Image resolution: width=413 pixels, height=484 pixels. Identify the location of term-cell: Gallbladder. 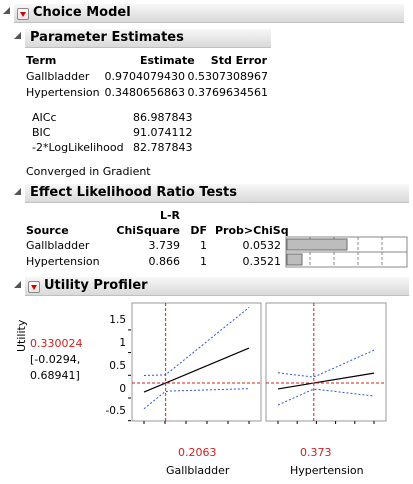
(58, 76).